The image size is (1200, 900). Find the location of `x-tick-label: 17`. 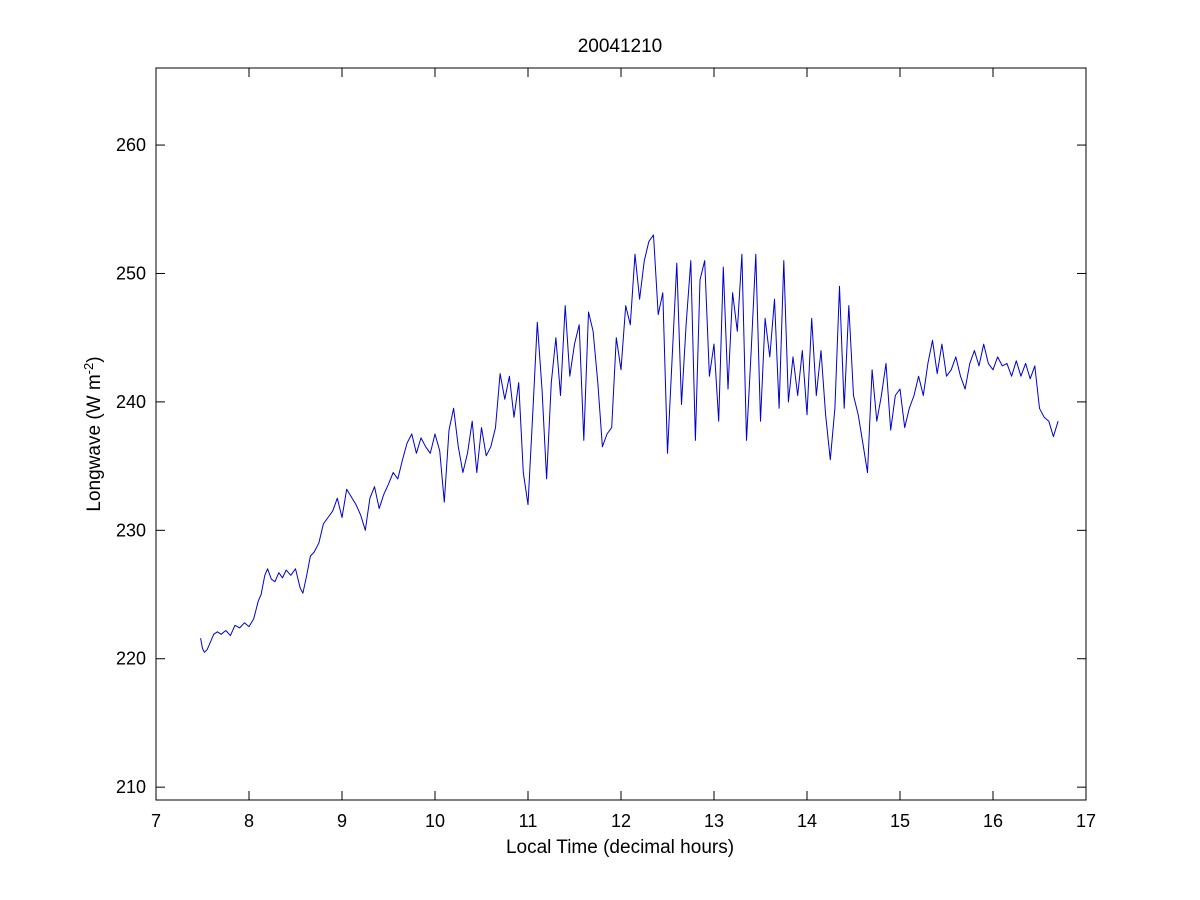

x-tick-label: 17 is located at coordinates (1086, 821).